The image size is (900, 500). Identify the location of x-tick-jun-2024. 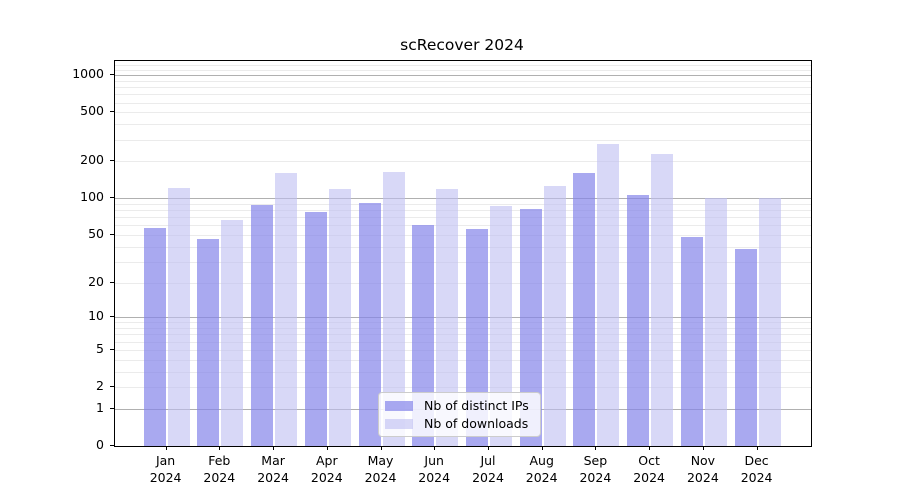
(435, 448).